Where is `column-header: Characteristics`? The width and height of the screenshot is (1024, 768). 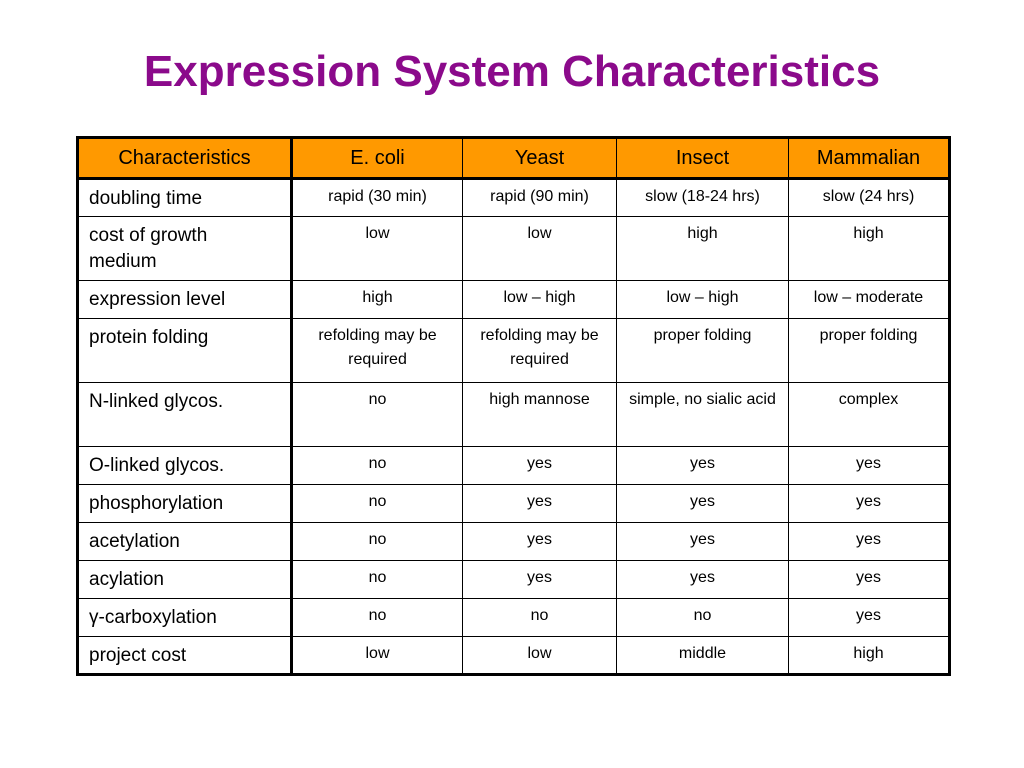 column-header: Characteristics is located at coordinates (184, 158).